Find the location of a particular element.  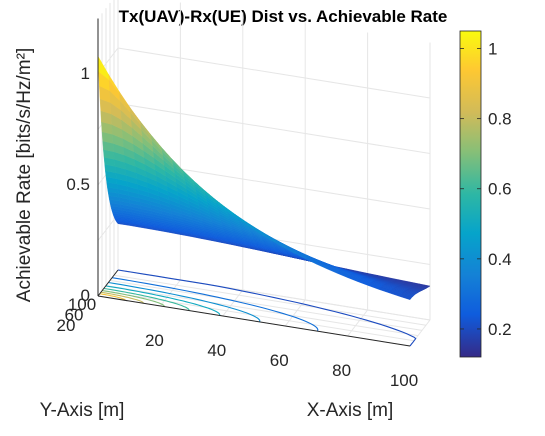

y-tick-label: 20 is located at coordinates (66, 325).